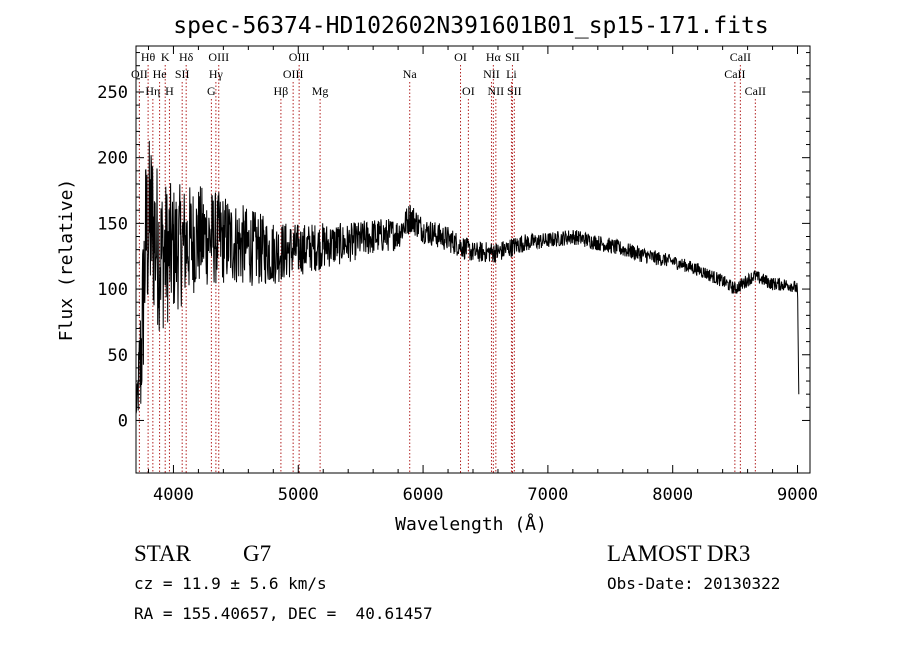 The image size is (900, 649). What do you see at coordinates (112, 159) in the screenshot?
I see `y-tick-label: 200` at bounding box center [112, 159].